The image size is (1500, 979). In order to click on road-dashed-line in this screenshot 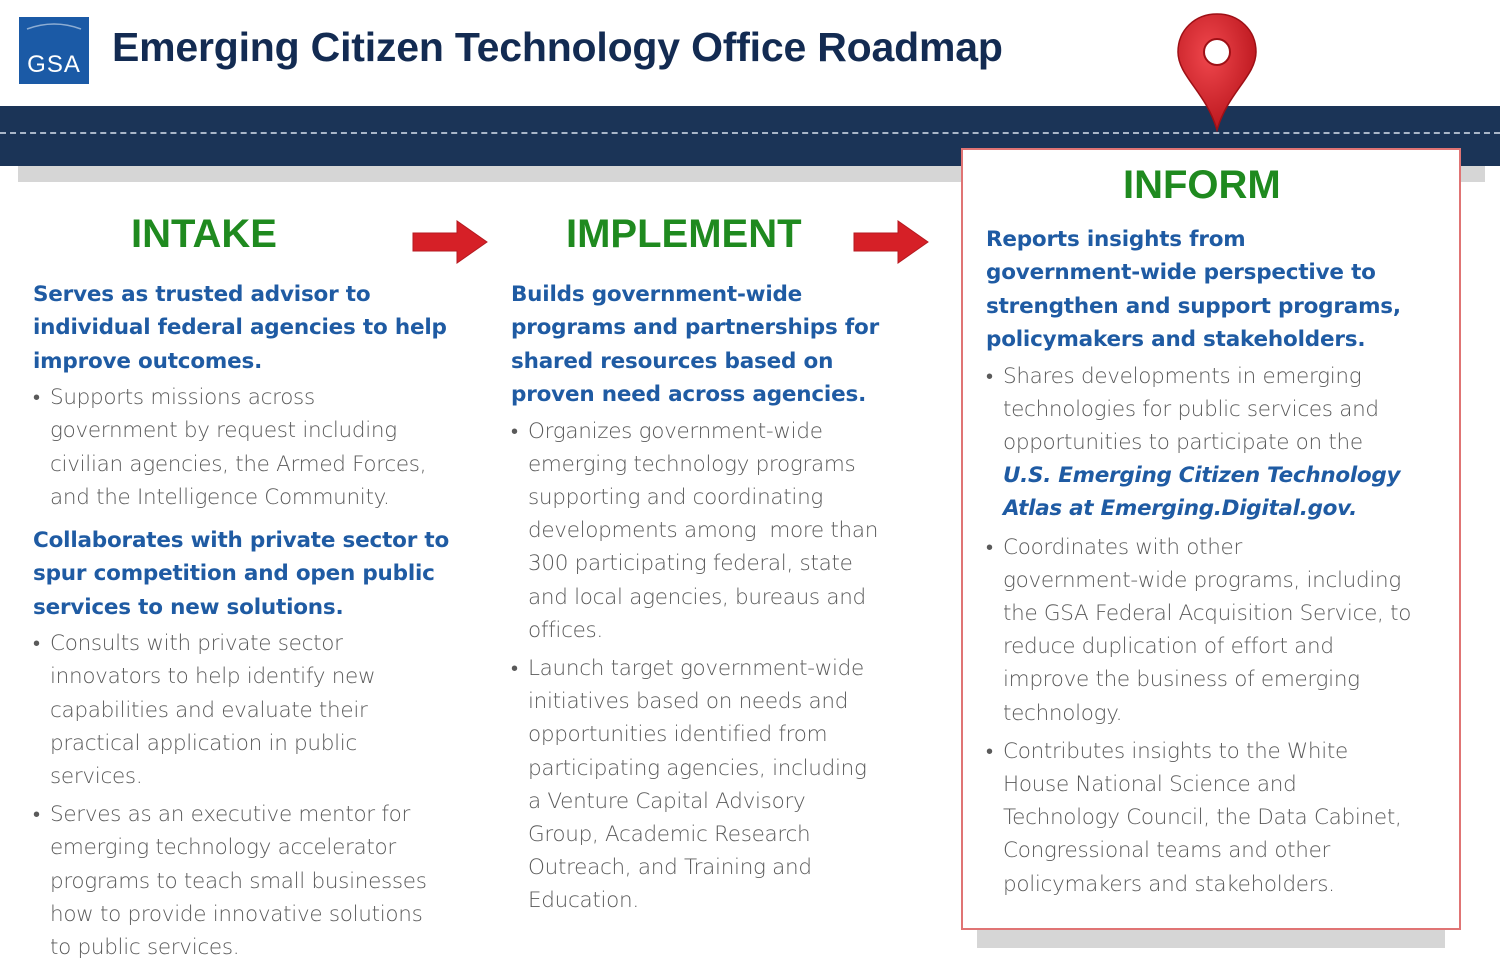, I will do `click(750, 133)`.